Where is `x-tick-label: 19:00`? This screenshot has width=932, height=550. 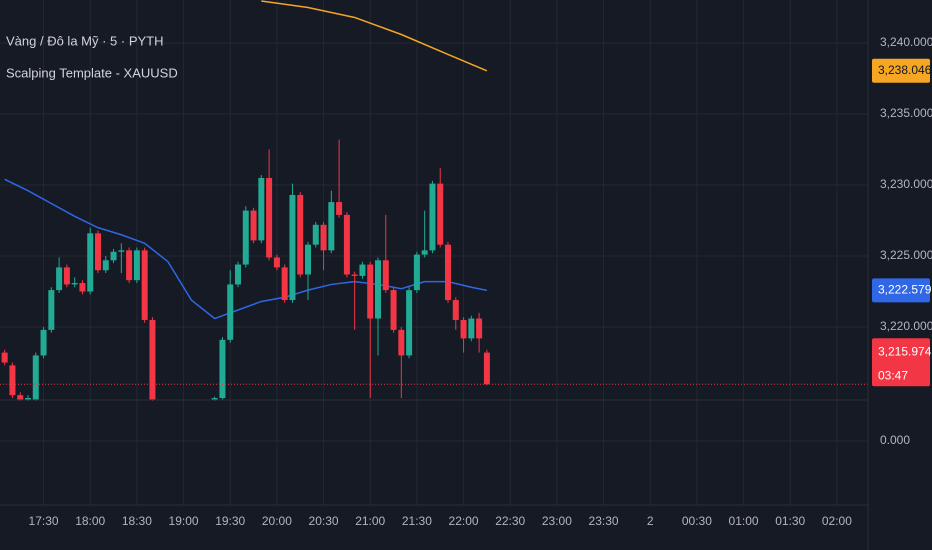
x-tick-label: 19:00 is located at coordinates (184, 521).